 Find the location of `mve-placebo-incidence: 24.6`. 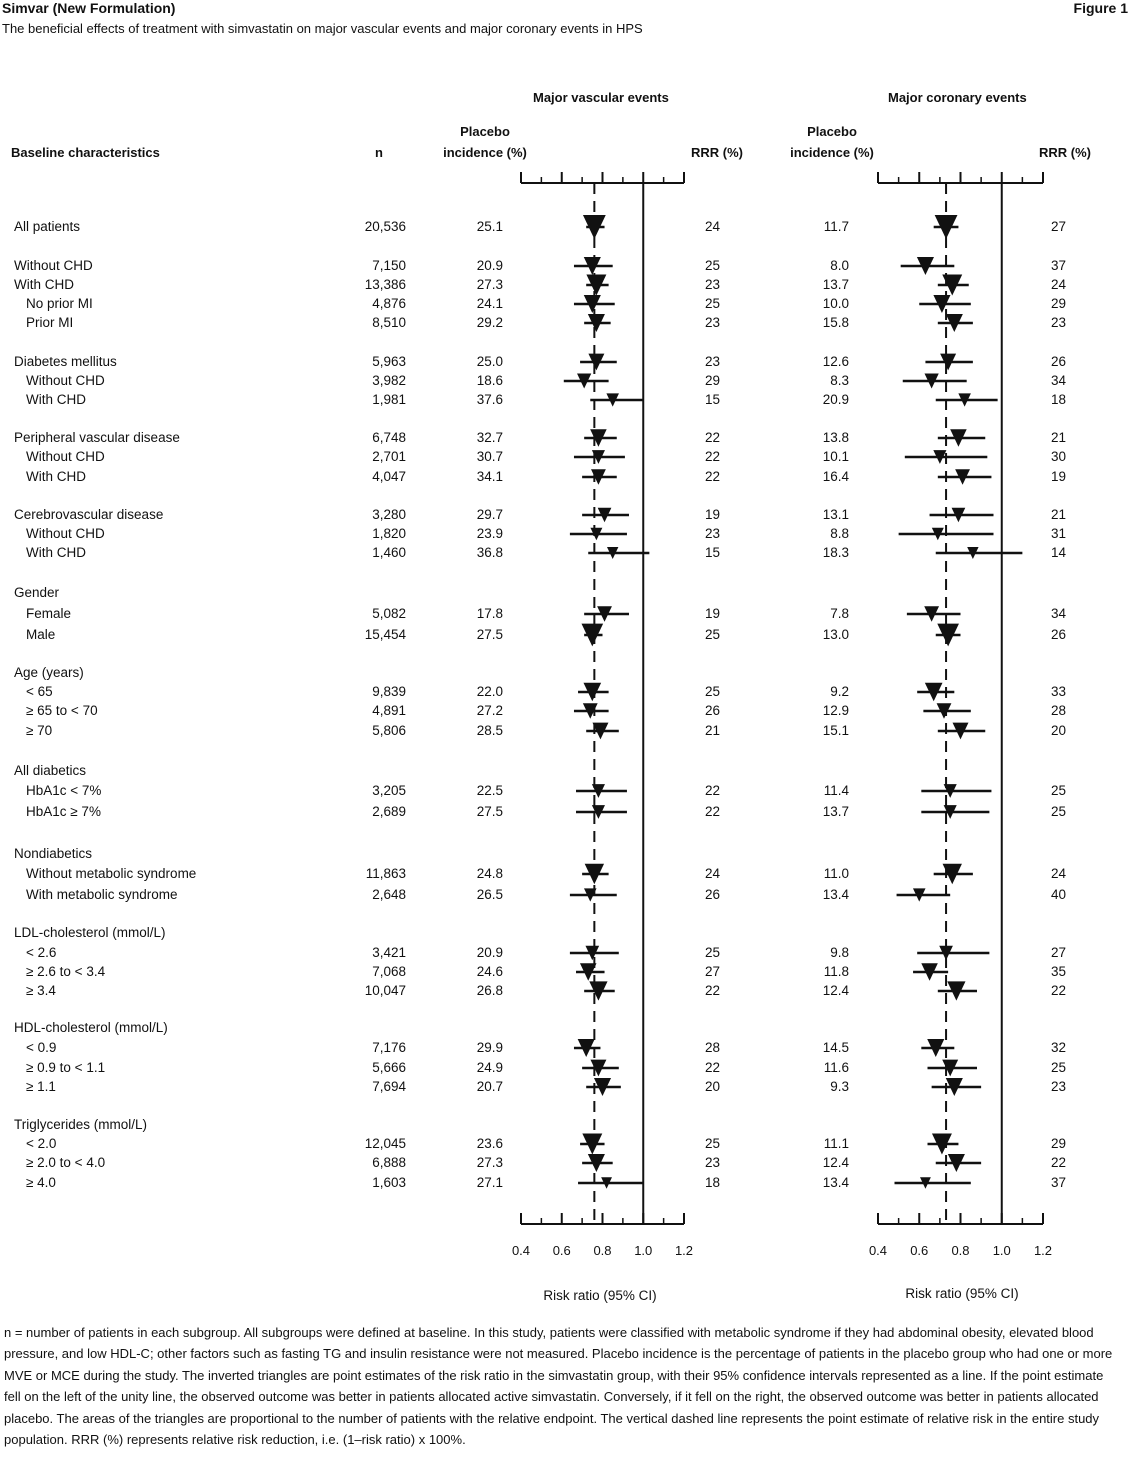

mve-placebo-incidence: 24.6 is located at coordinates (489, 971).